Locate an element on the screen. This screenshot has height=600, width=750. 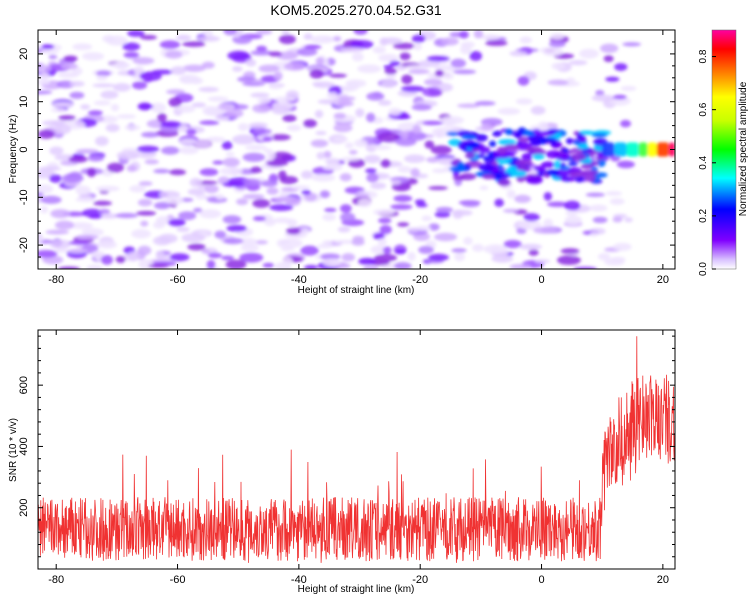
x-tick-label: -80 is located at coordinates (56, 580).